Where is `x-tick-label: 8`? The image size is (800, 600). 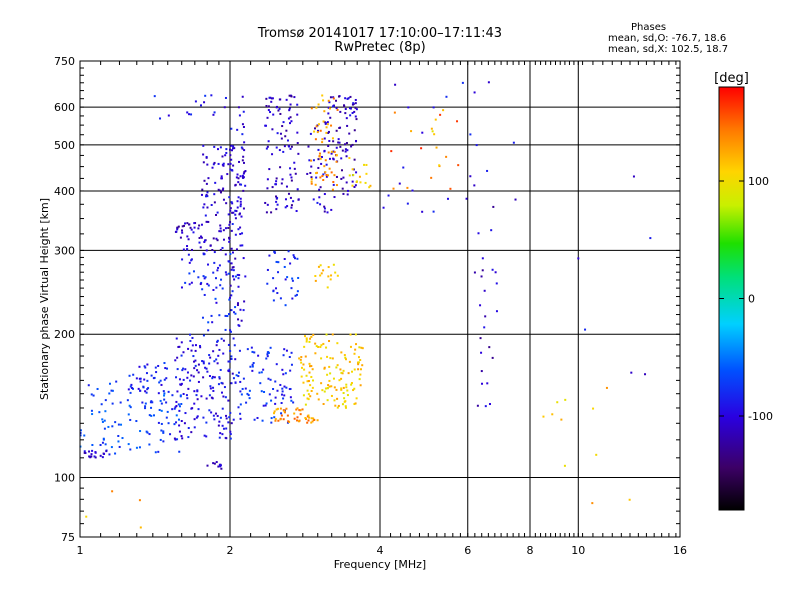 x-tick-label: 8 is located at coordinates (530, 550).